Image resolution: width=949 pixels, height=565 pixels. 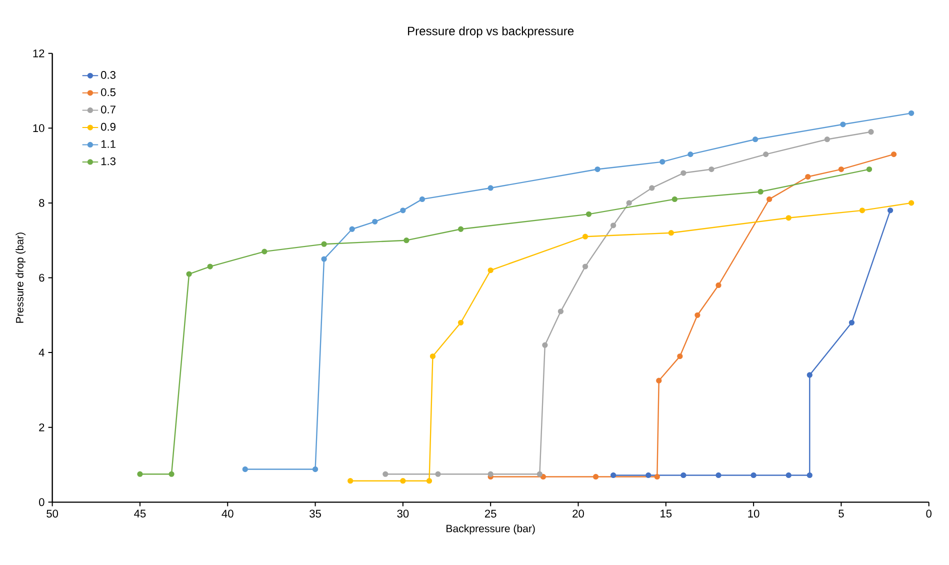 I want to click on x-tick-label: 15, so click(x=666, y=514).